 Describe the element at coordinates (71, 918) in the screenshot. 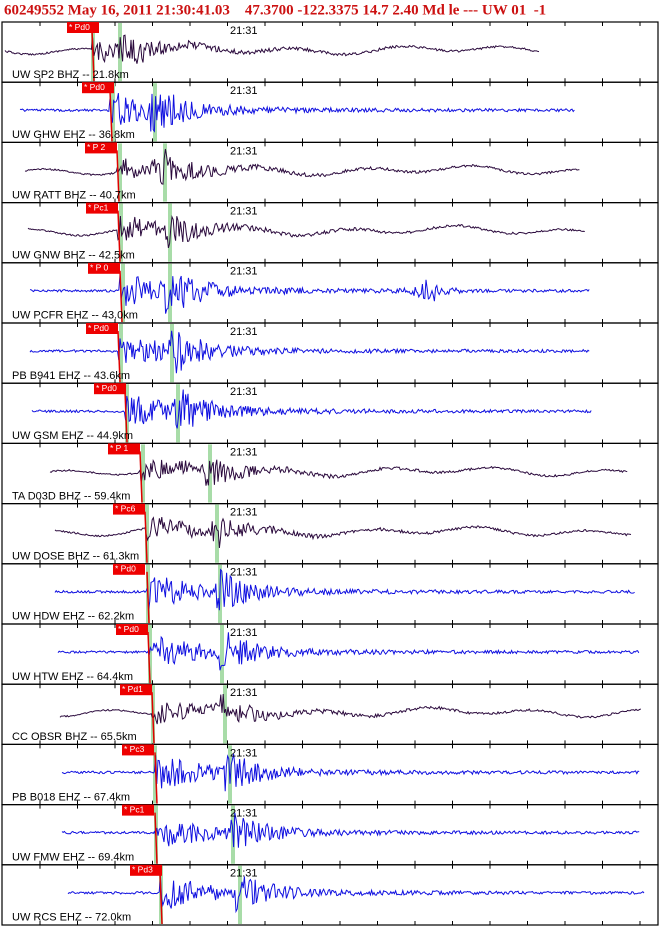

I see `trace-label: UW RCS EHZ -- 72.0km` at that location.